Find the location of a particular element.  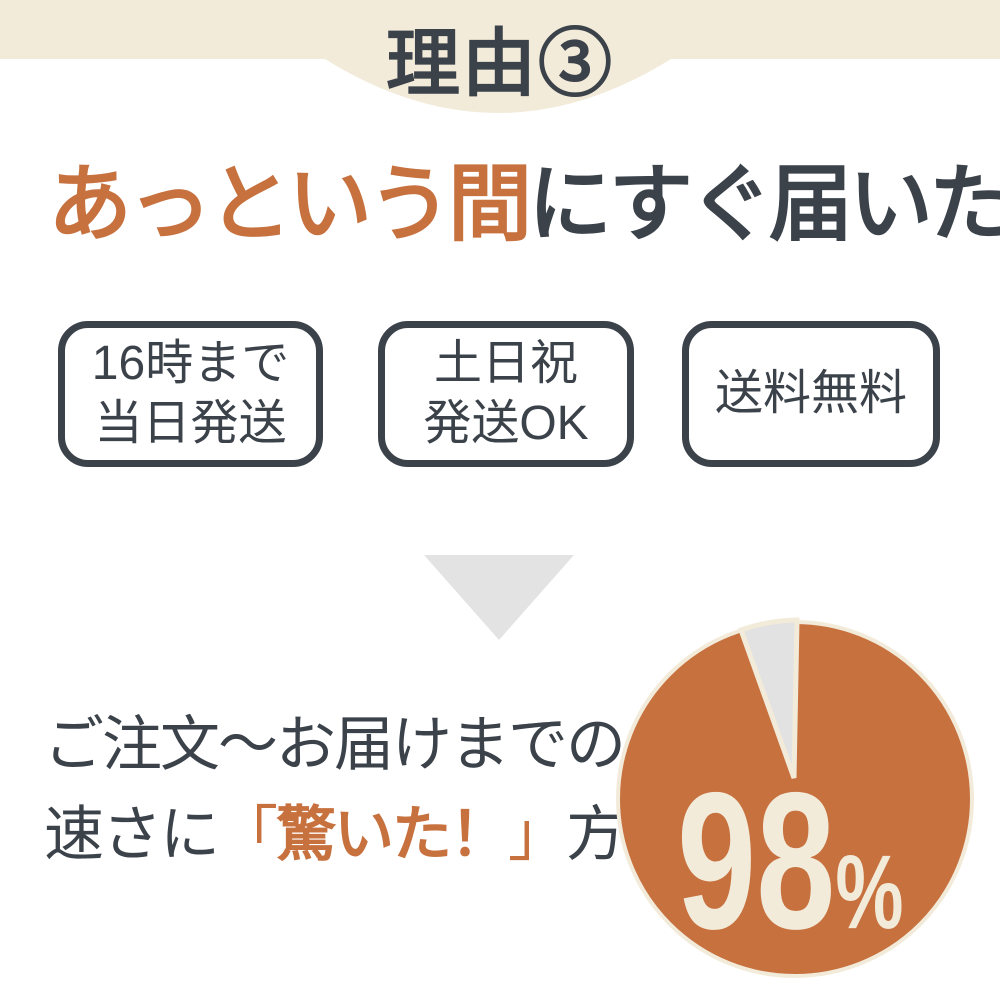

stat-bracket-open: 「 is located at coordinates (248, 834).